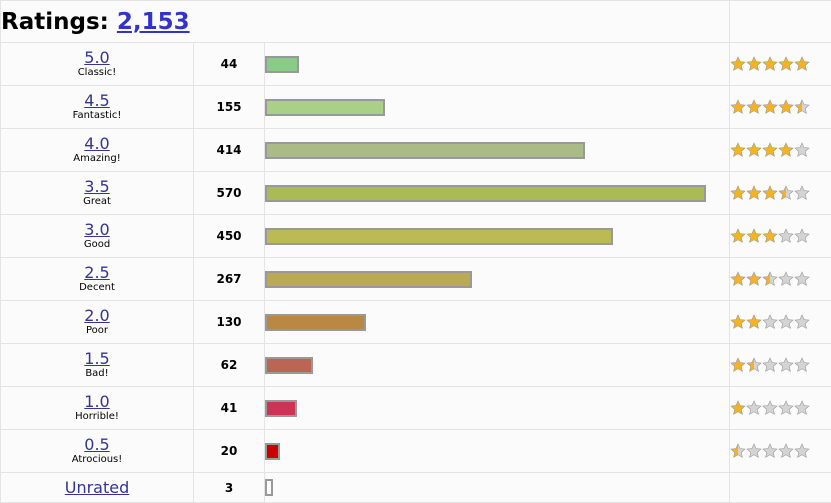 This screenshot has width=831, height=503. Describe the element at coordinates (97, 444) in the screenshot. I see `rating-score-link: 0.5` at that location.